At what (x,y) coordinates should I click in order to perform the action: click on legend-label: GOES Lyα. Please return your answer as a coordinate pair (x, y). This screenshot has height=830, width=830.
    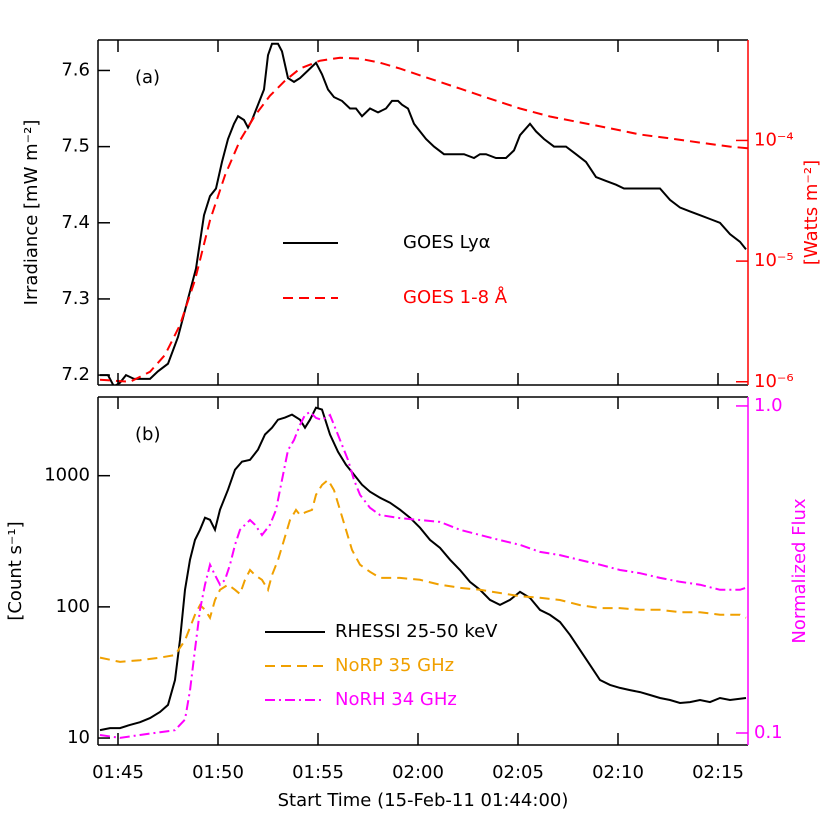
    Looking at the image, I should click on (447, 242).